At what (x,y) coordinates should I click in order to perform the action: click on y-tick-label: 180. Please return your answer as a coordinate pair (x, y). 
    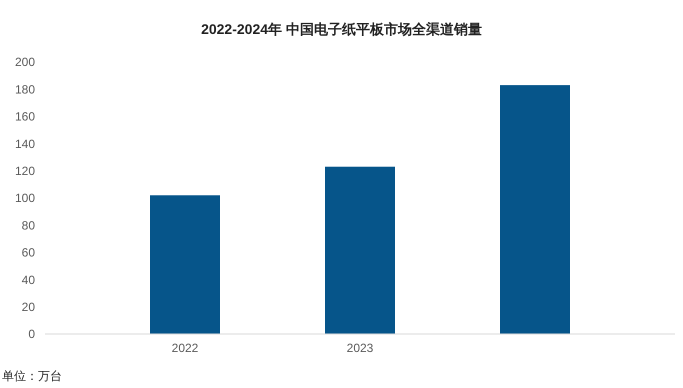
    Looking at the image, I should click on (25, 89).